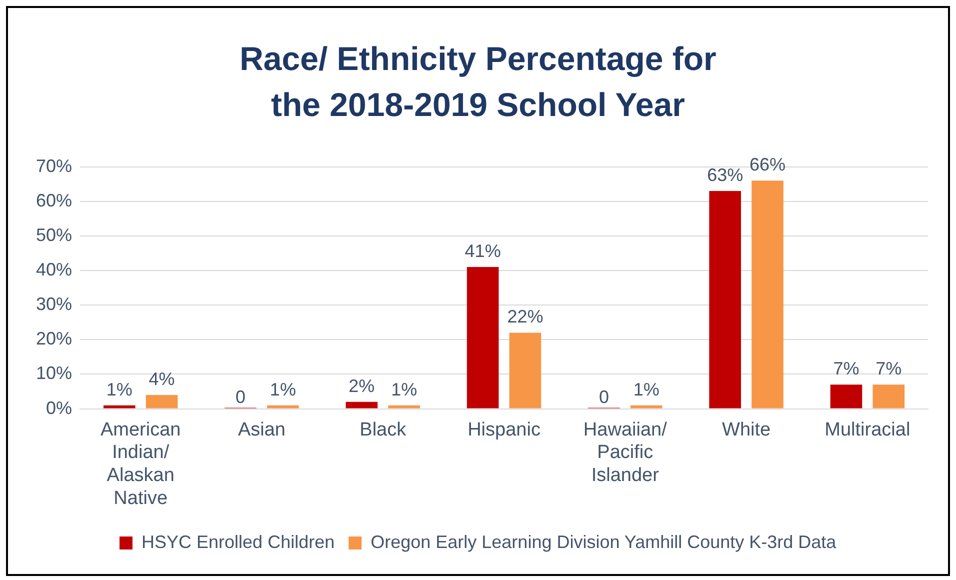 The height and width of the screenshot is (580, 956). What do you see at coordinates (746, 429) in the screenshot?
I see `x-tick-label: White` at bounding box center [746, 429].